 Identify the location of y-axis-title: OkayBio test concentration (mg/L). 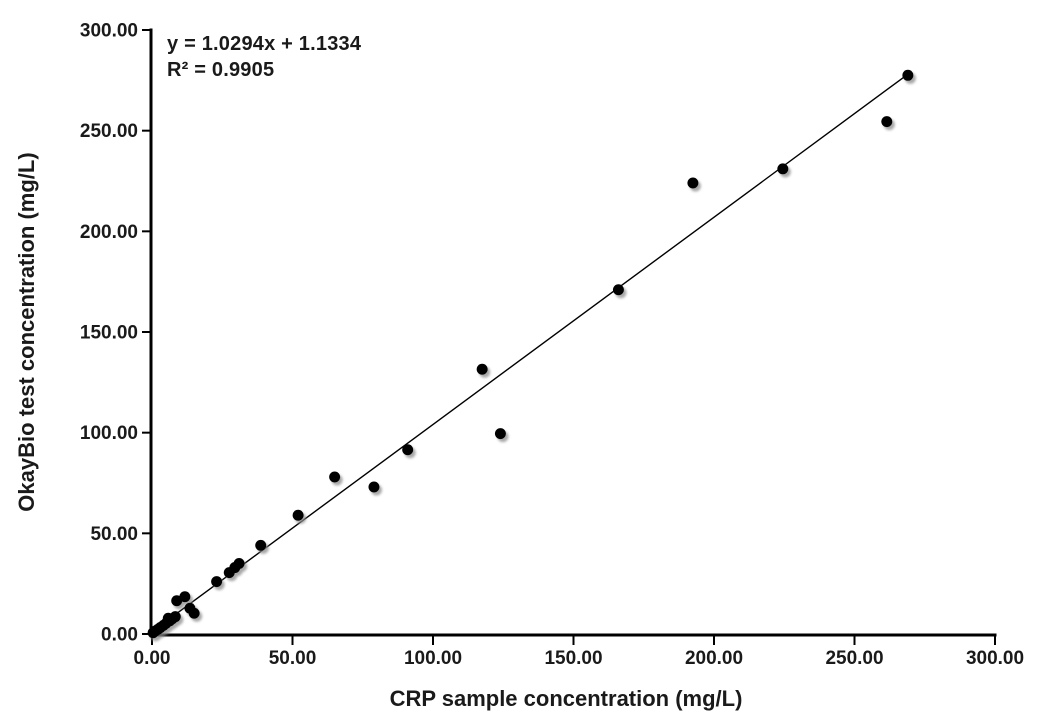
(26, 332).